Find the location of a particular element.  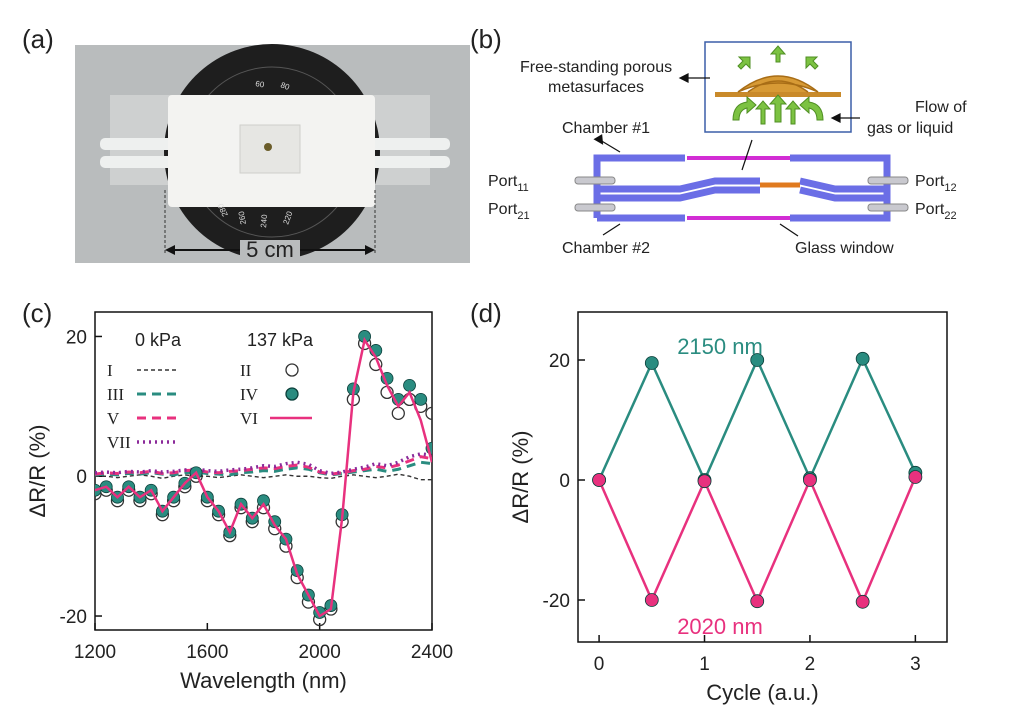

flow-arrows is located at coordinates (778, 85).